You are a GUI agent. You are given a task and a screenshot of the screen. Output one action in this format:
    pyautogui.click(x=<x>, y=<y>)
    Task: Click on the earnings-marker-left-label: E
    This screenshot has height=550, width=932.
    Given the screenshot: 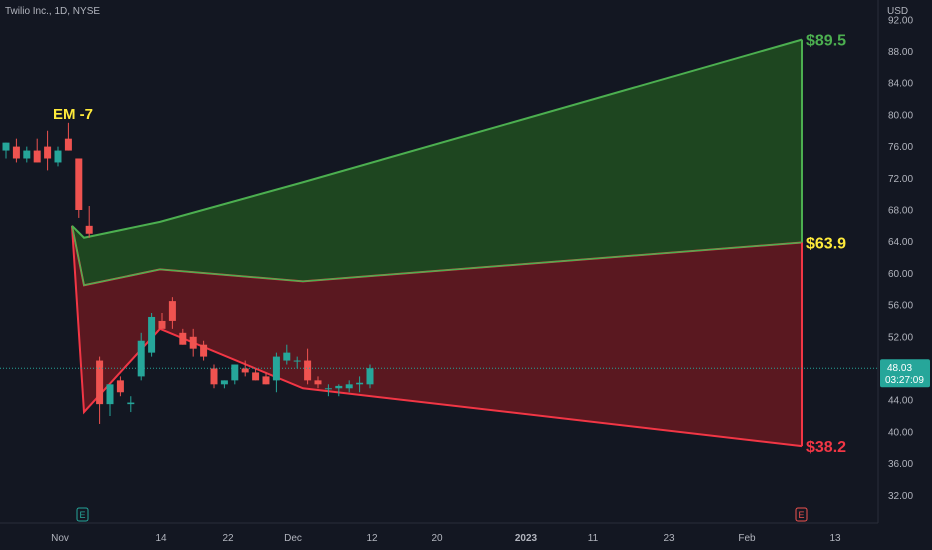 What is the action you would take?
    pyautogui.click(x=82, y=515)
    